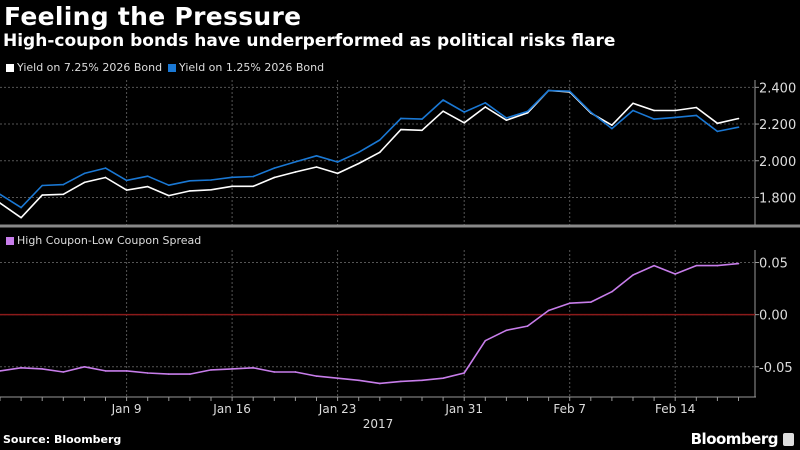  Describe the element at coordinates (337, 409) in the screenshot. I see `x-tick-label: Jan 23` at that location.